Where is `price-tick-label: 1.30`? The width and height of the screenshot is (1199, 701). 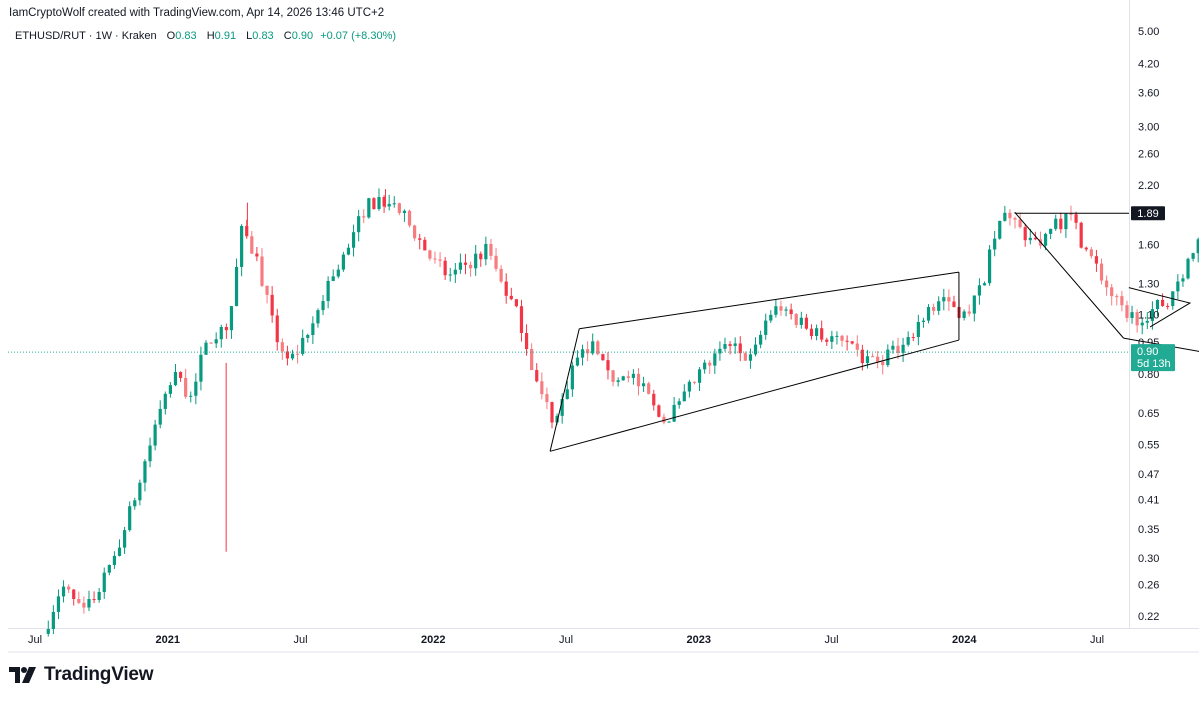 price-tick-label: 1.30 is located at coordinates (1148, 284).